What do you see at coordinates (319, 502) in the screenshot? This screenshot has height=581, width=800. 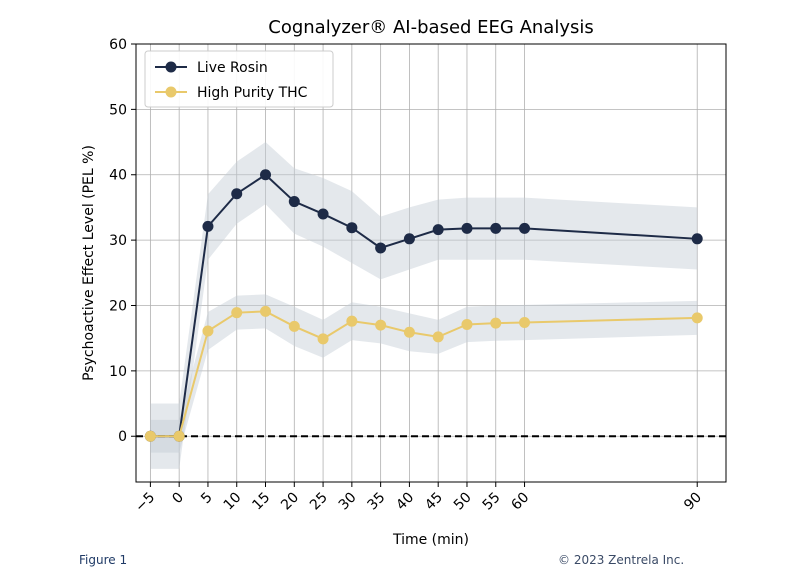 I see `x-tick-label-6: 25` at bounding box center [319, 502].